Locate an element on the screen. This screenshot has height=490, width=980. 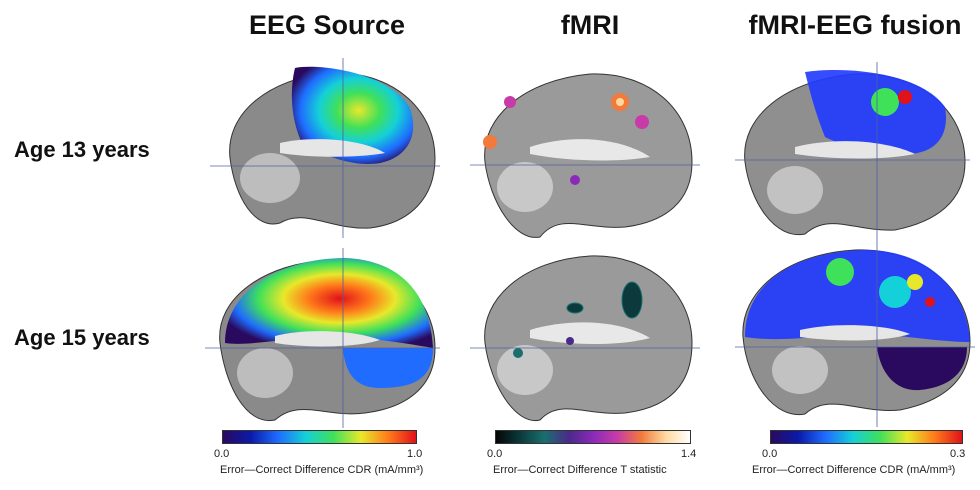
brain-eeg-age13 is located at coordinates (325, 148).